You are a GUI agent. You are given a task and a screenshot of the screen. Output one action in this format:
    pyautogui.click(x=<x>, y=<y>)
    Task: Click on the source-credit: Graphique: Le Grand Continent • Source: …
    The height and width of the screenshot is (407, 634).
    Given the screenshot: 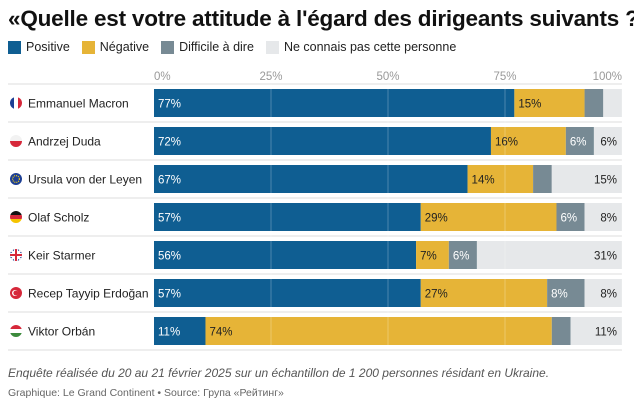 What is the action you would take?
    pyautogui.click(x=146, y=393)
    